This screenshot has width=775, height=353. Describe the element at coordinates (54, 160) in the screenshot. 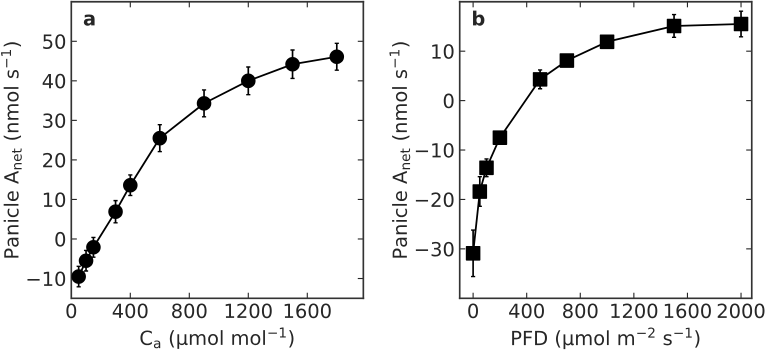

I see `y-tick-label: 20` at that location.